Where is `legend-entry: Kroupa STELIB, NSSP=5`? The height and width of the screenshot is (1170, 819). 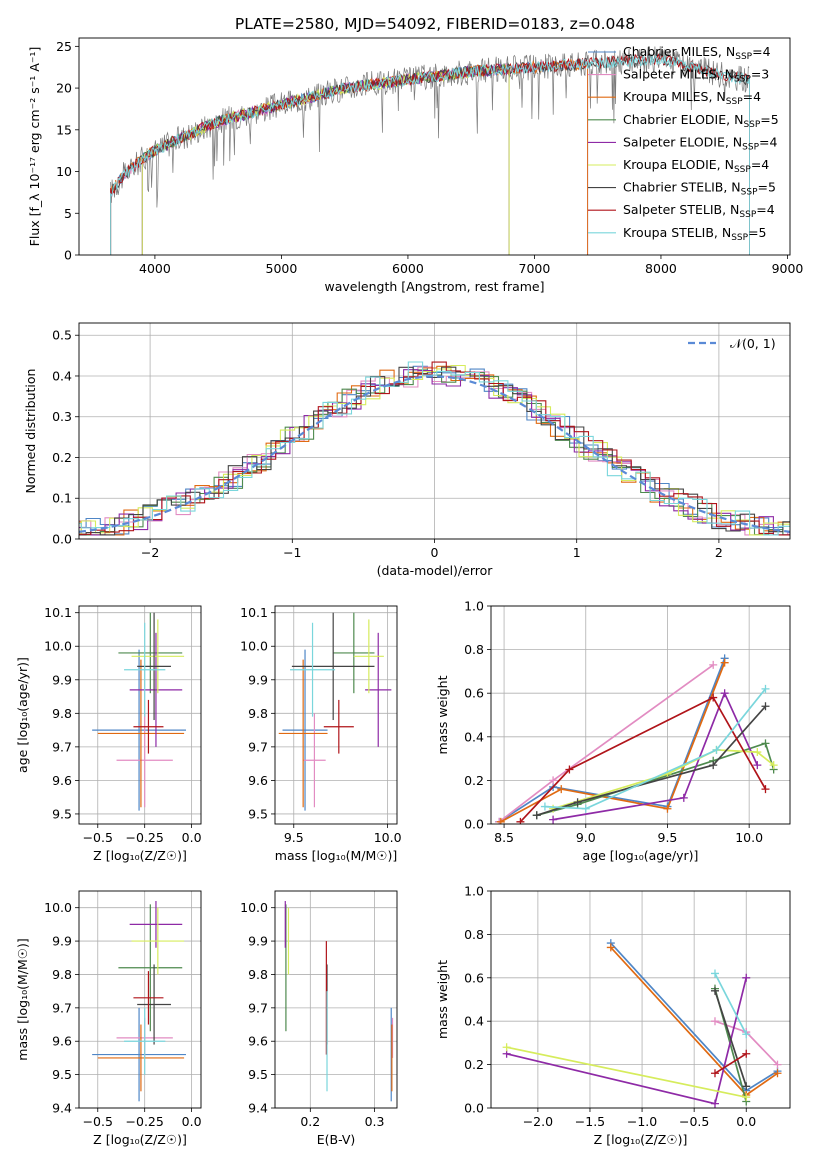 legend-entry: Kroupa STELIB, NSSP=5 is located at coordinates (695, 234).